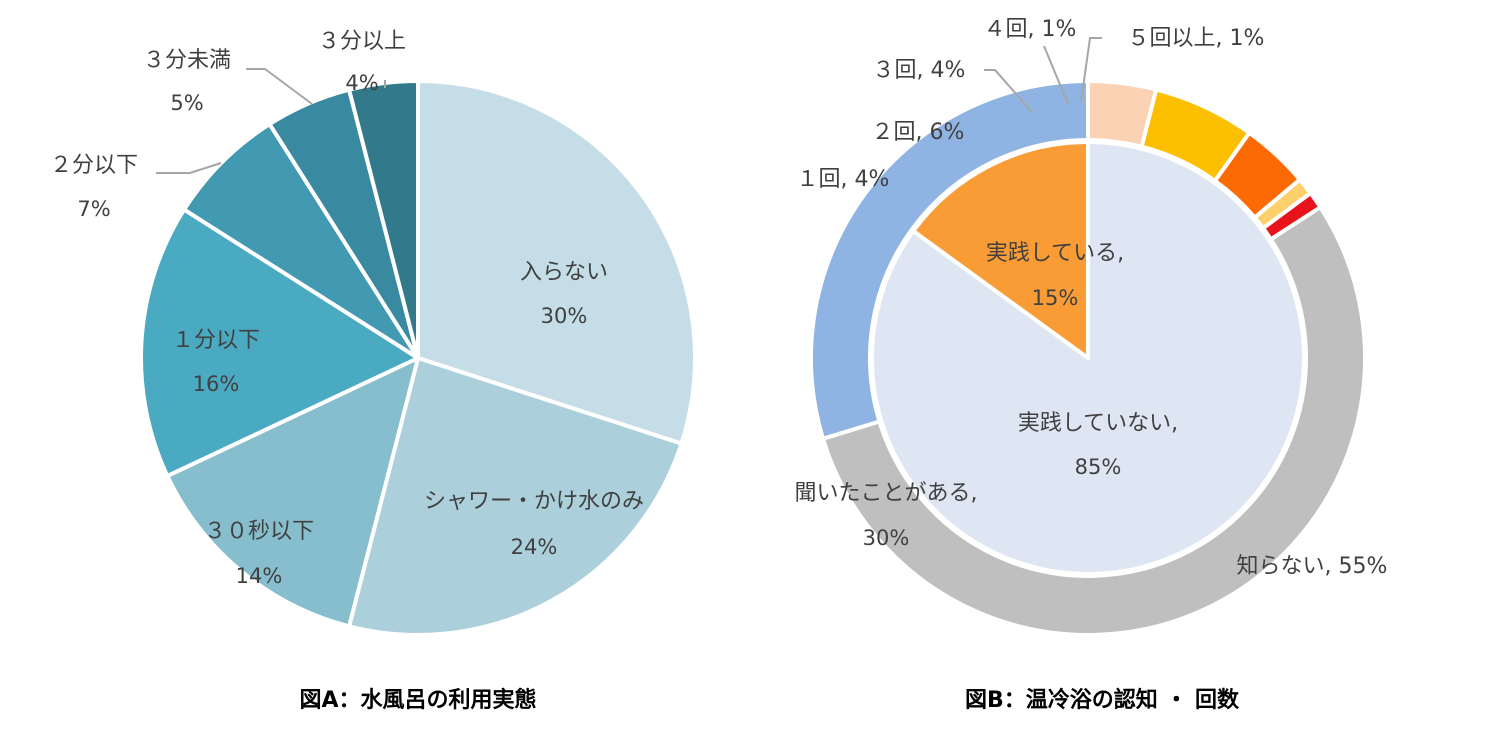 The image size is (1499, 743). What do you see at coordinates (886, 493) in the screenshot?
I see `ring-label-heard: 聞いたことがある,` at bounding box center [886, 493].